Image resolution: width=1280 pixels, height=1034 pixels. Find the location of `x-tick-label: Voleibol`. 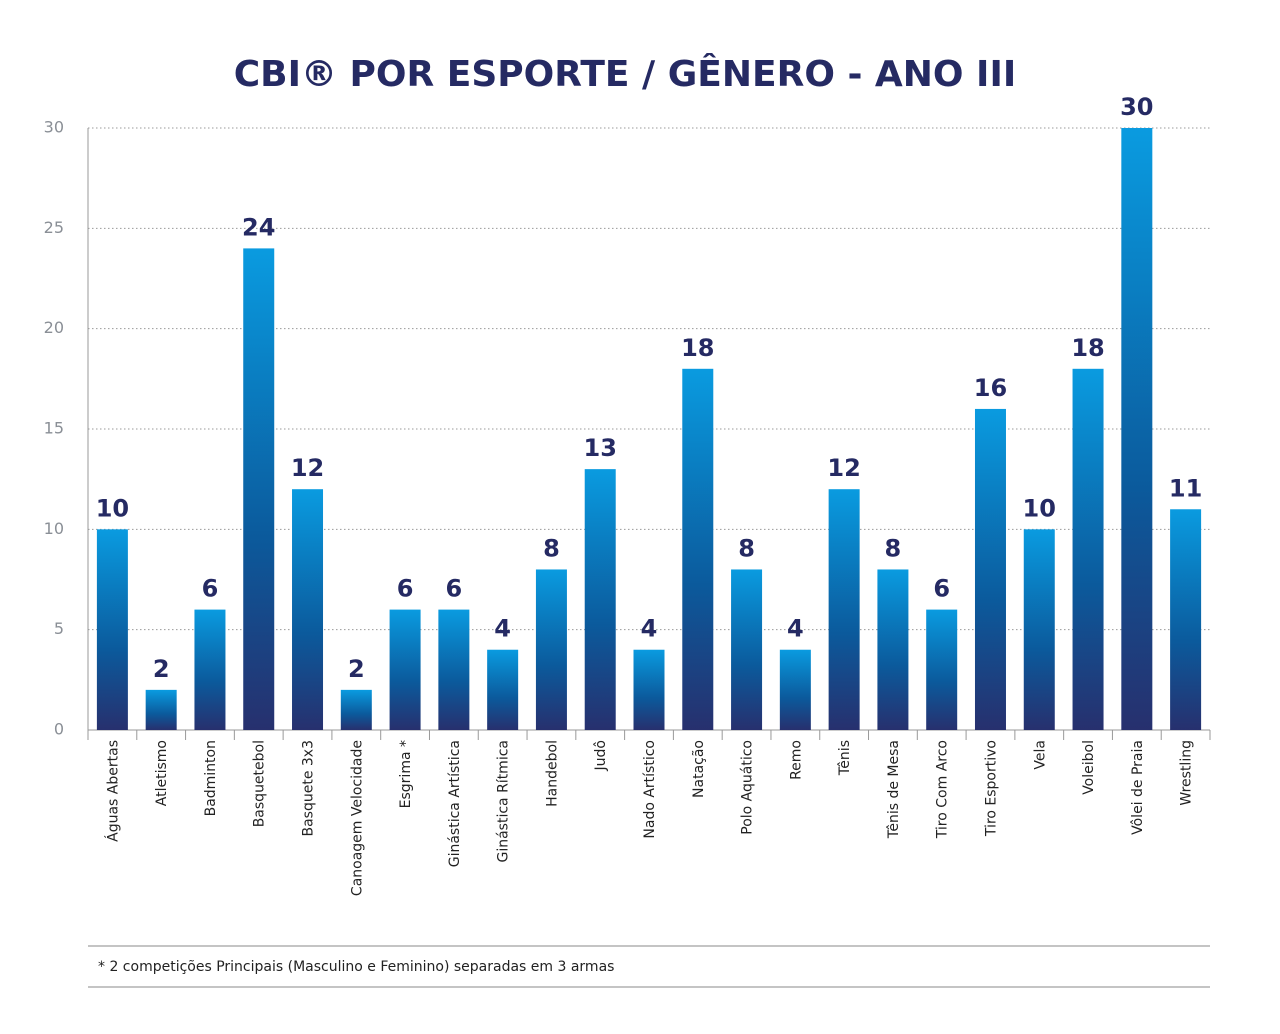

x-tick-label: Voleibol is located at coordinates (1089, 767).